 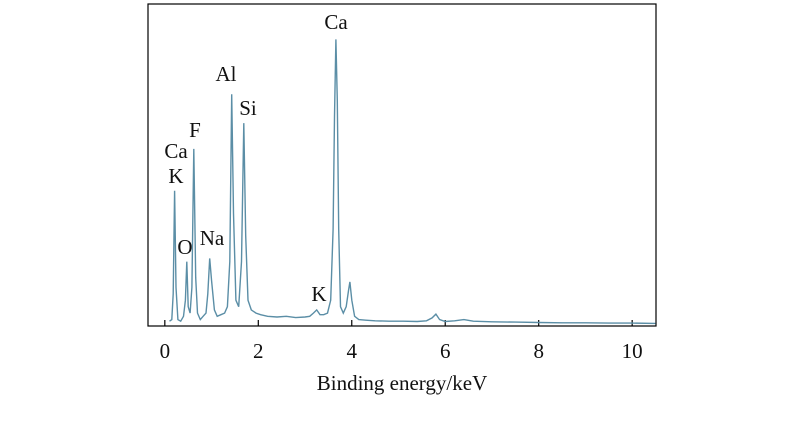 I want to click on x-tick-label: 2, so click(x=258, y=351).